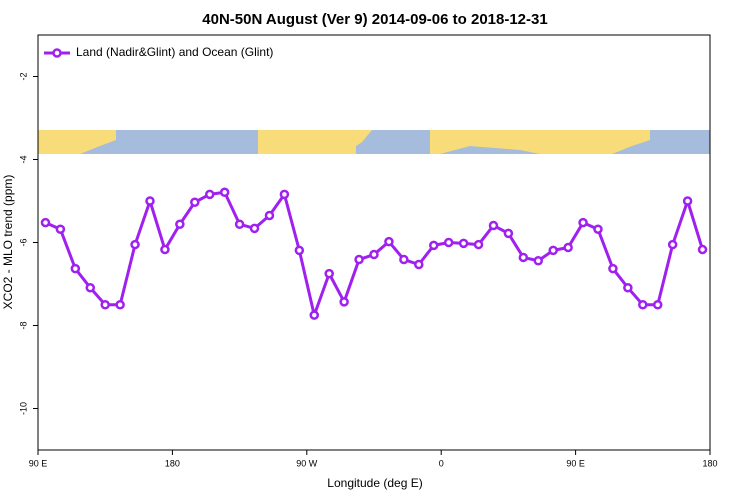  I want to click on map-strip, so click(374, 142).